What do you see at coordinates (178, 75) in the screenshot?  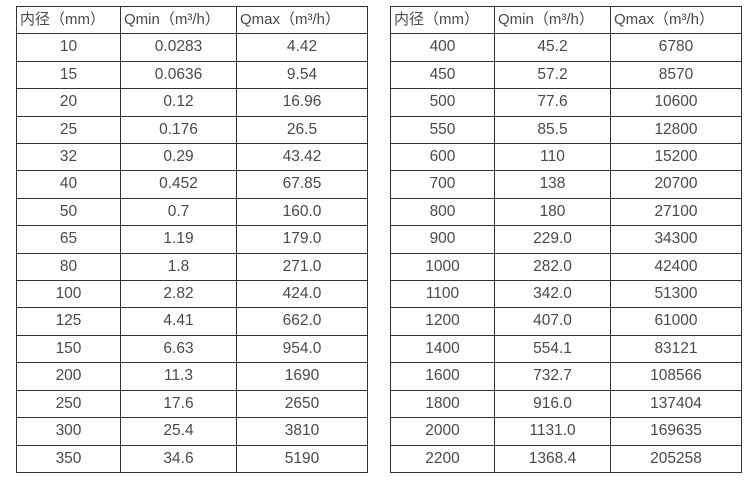 I see `table-cell: 0.0636` at bounding box center [178, 75].